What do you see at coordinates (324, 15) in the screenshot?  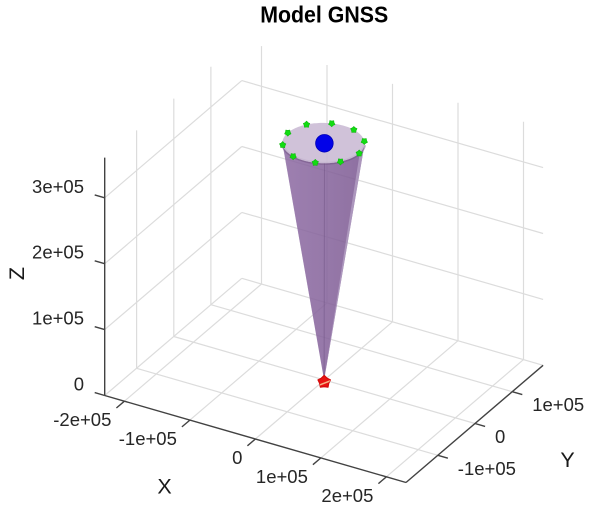 I see `svg-text: Model GNSS` at bounding box center [324, 15].